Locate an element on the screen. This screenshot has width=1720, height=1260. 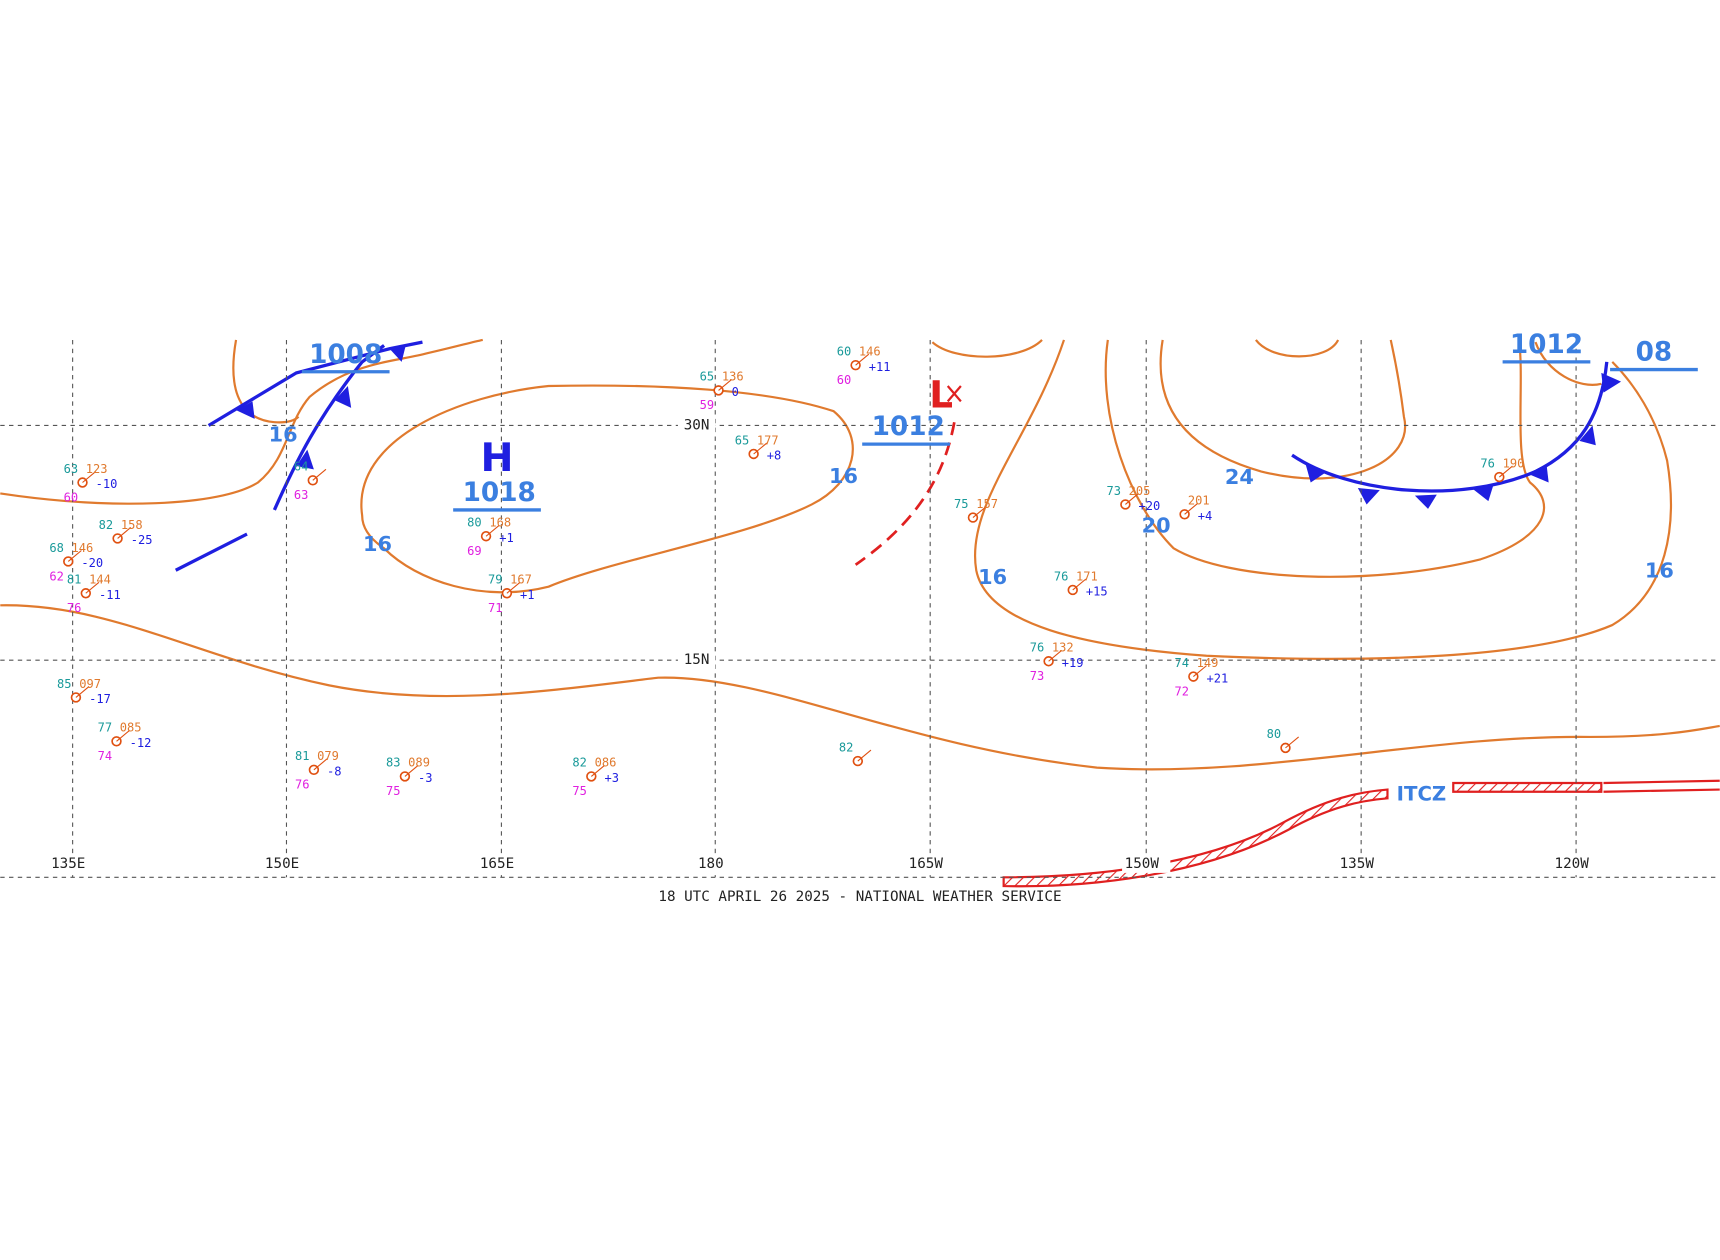
station-temperature: 85 is located at coordinates (64, 684).